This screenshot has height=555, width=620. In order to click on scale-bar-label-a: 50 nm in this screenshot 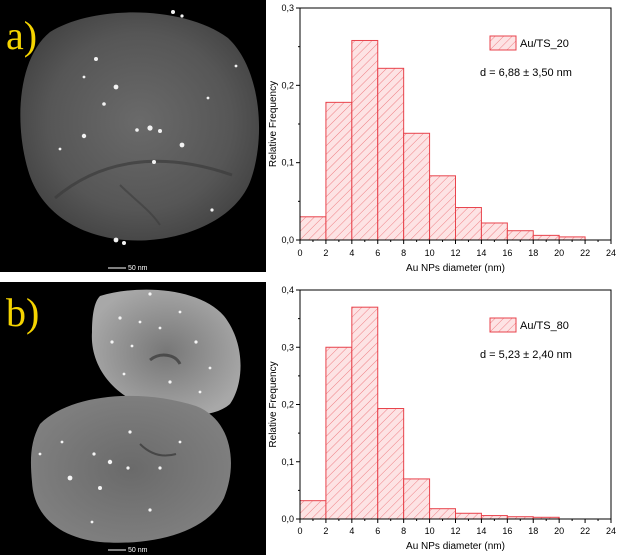, I will do `click(138, 268)`.